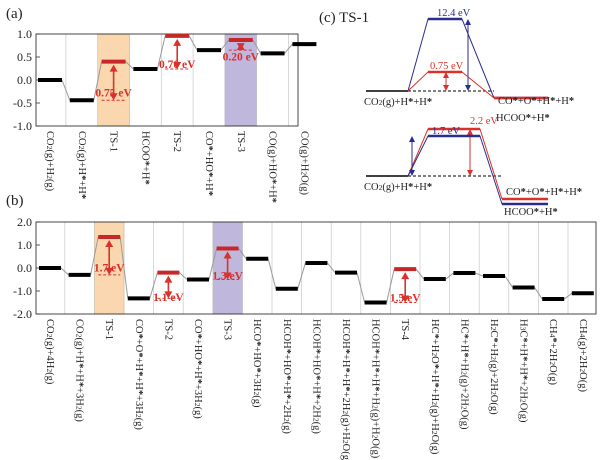  What do you see at coordinates (345, 389) in the screenshot?
I see `x-tick-label: HCOH*+H*+H*+2H2(g)+H2O(g)` at bounding box center [345, 389].